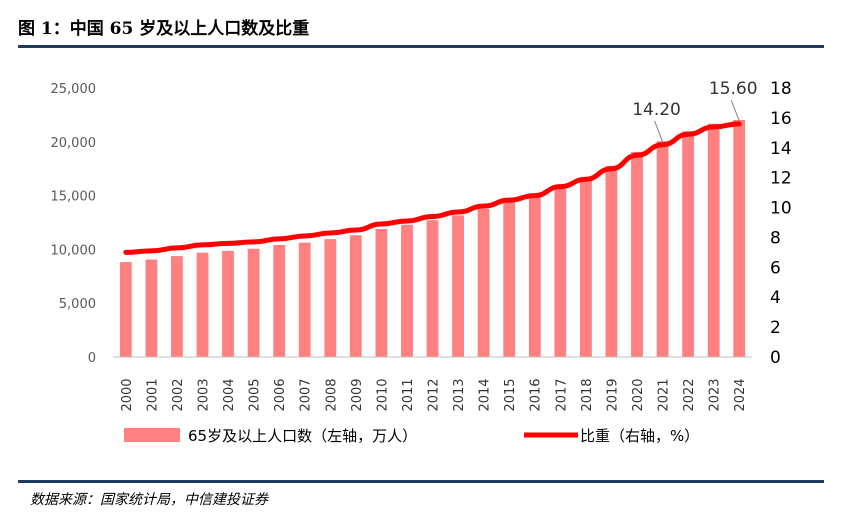 The width and height of the screenshot is (864, 529). What do you see at coordinates (151, 308) in the screenshot?
I see `bar-2001` at bounding box center [151, 308].